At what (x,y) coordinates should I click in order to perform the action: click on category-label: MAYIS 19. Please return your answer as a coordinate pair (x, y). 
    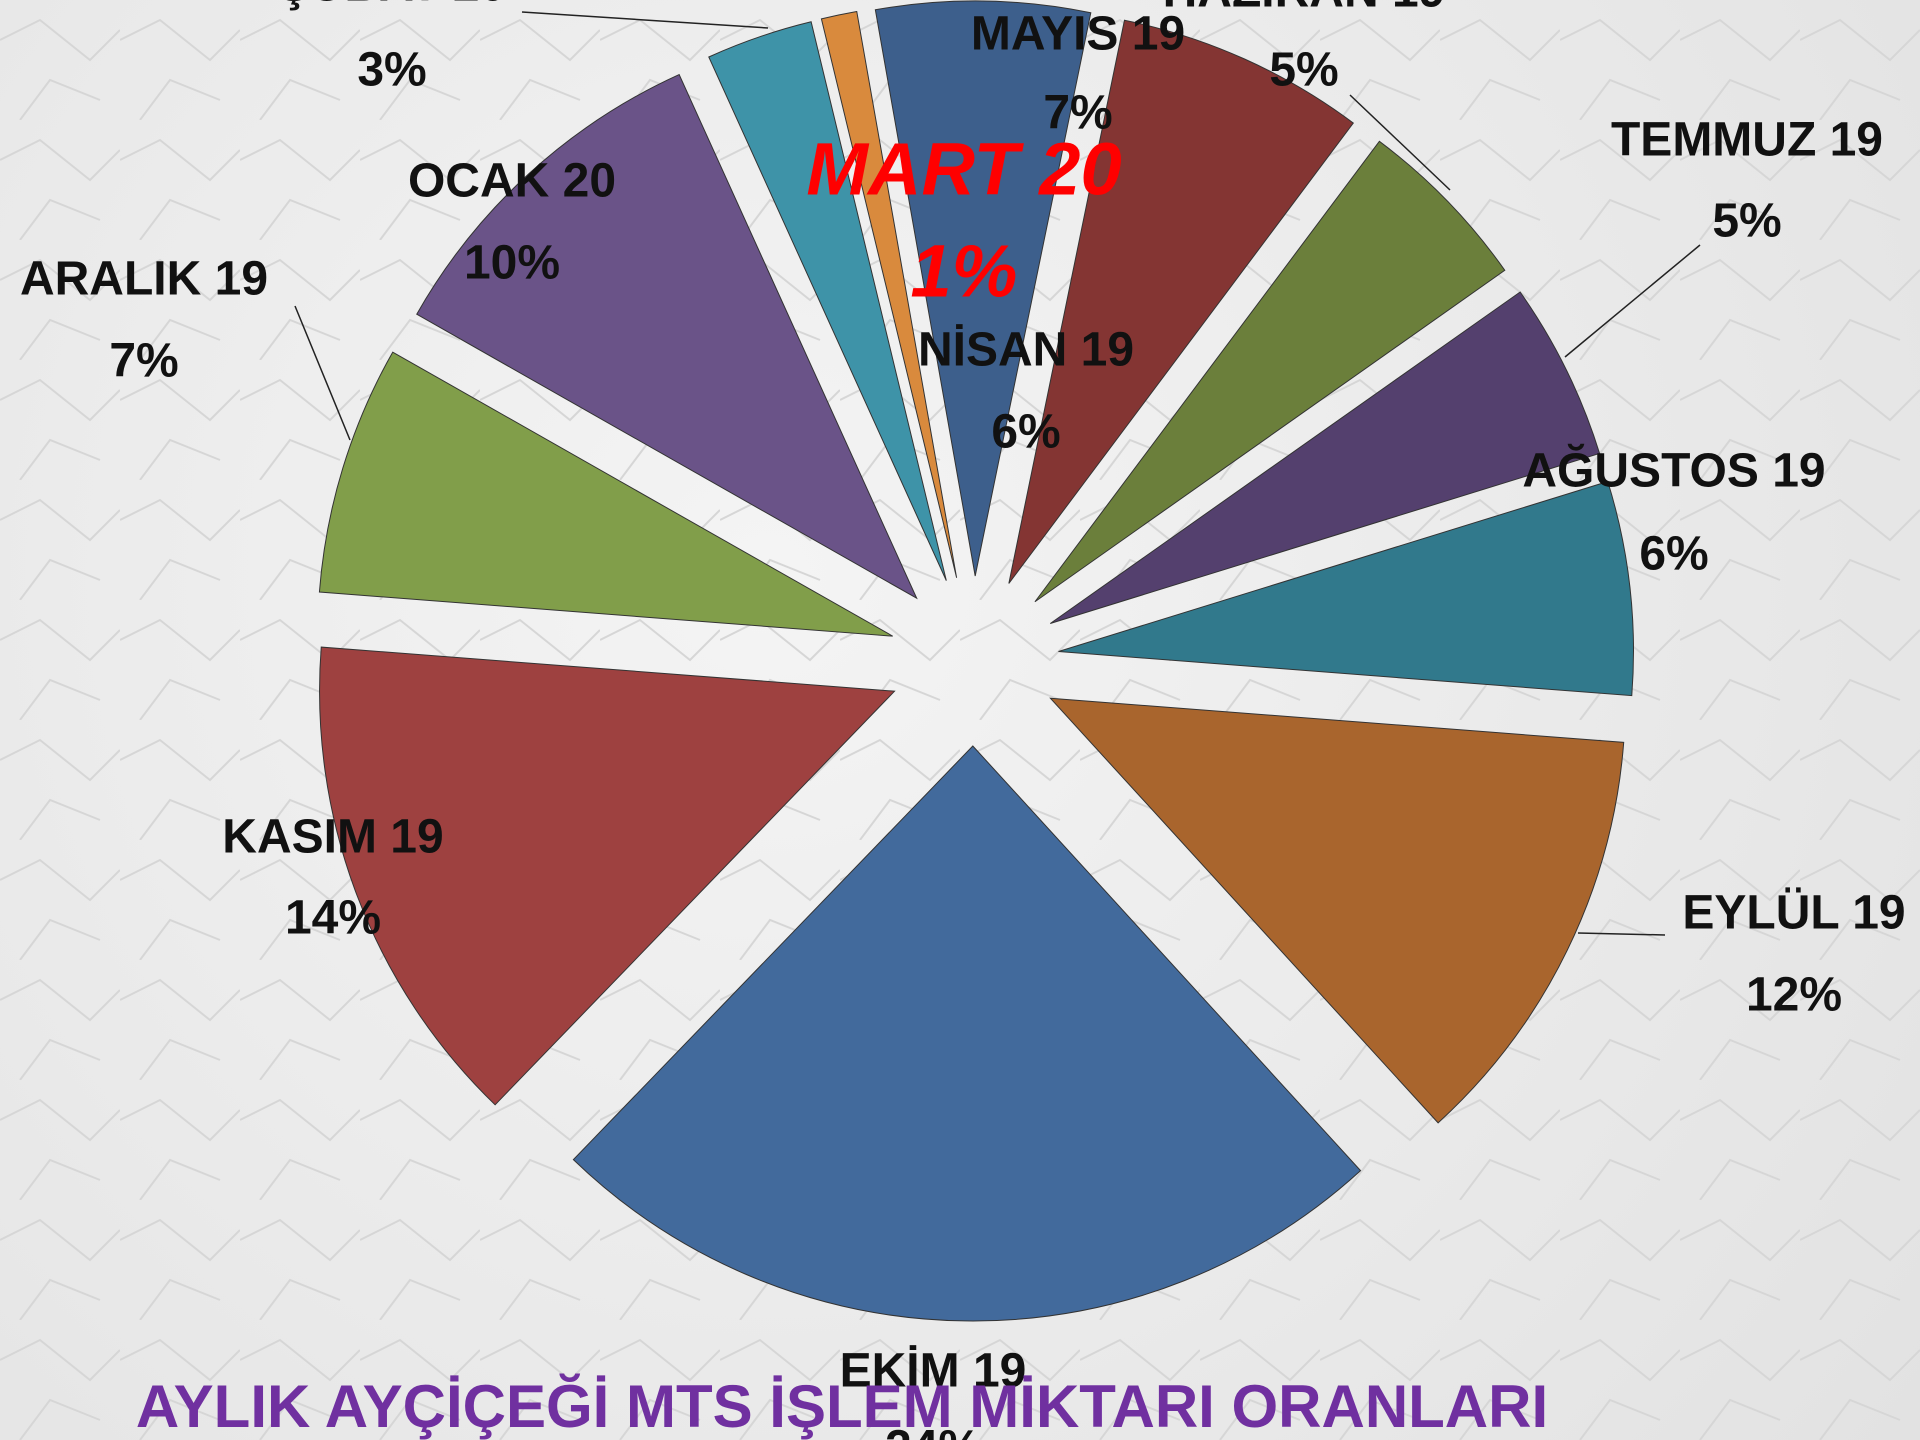
    Looking at the image, I should click on (1078, 34).